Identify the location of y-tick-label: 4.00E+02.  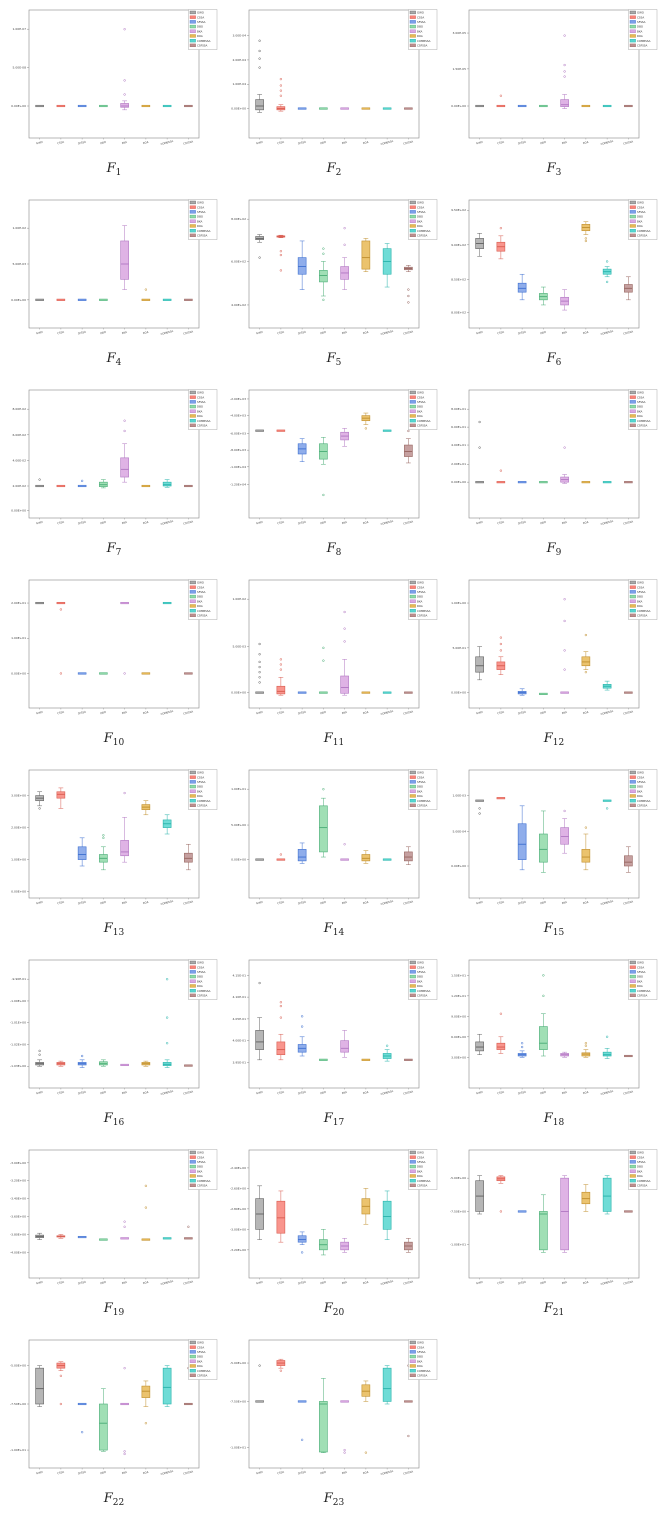
(238, 305).